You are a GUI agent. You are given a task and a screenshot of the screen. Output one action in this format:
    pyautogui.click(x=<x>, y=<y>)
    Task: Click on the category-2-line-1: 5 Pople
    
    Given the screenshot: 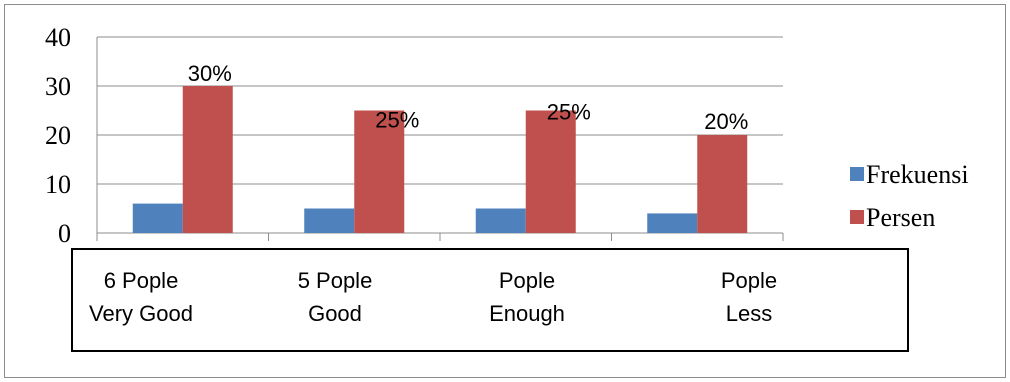 What is the action you would take?
    pyautogui.click(x=335, y=280)
    